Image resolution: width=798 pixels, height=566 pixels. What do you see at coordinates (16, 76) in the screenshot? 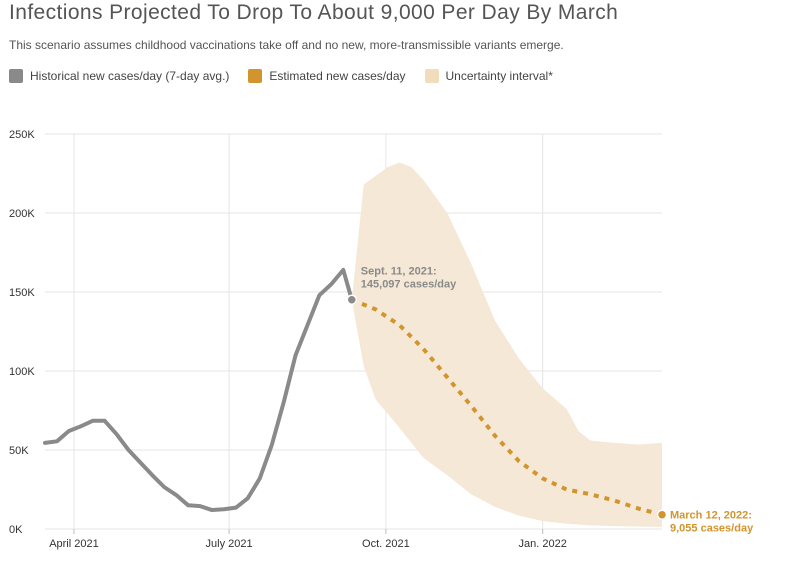
I see `legend-swatch-historical` at bounding box center [16, 76].